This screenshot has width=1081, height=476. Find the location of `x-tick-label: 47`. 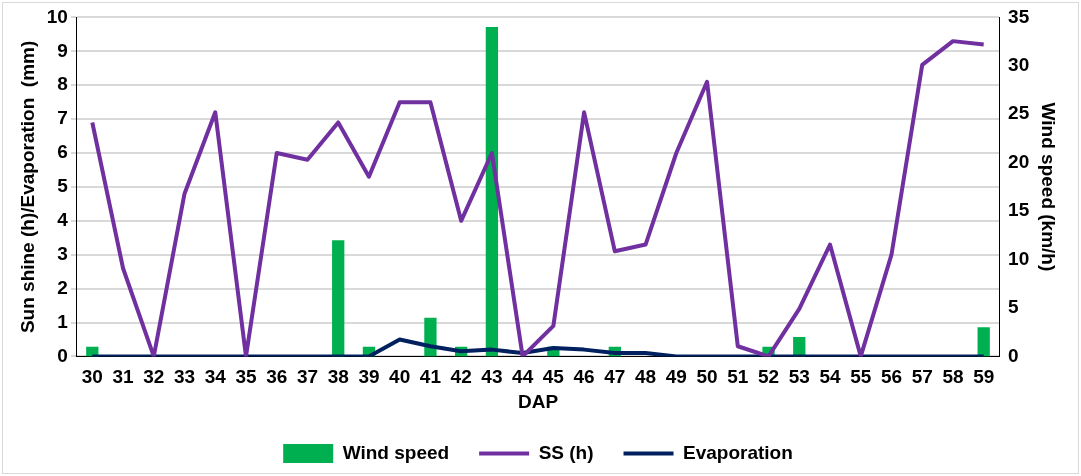

x-tick-label: 47 is located at coordinates (615, 377).